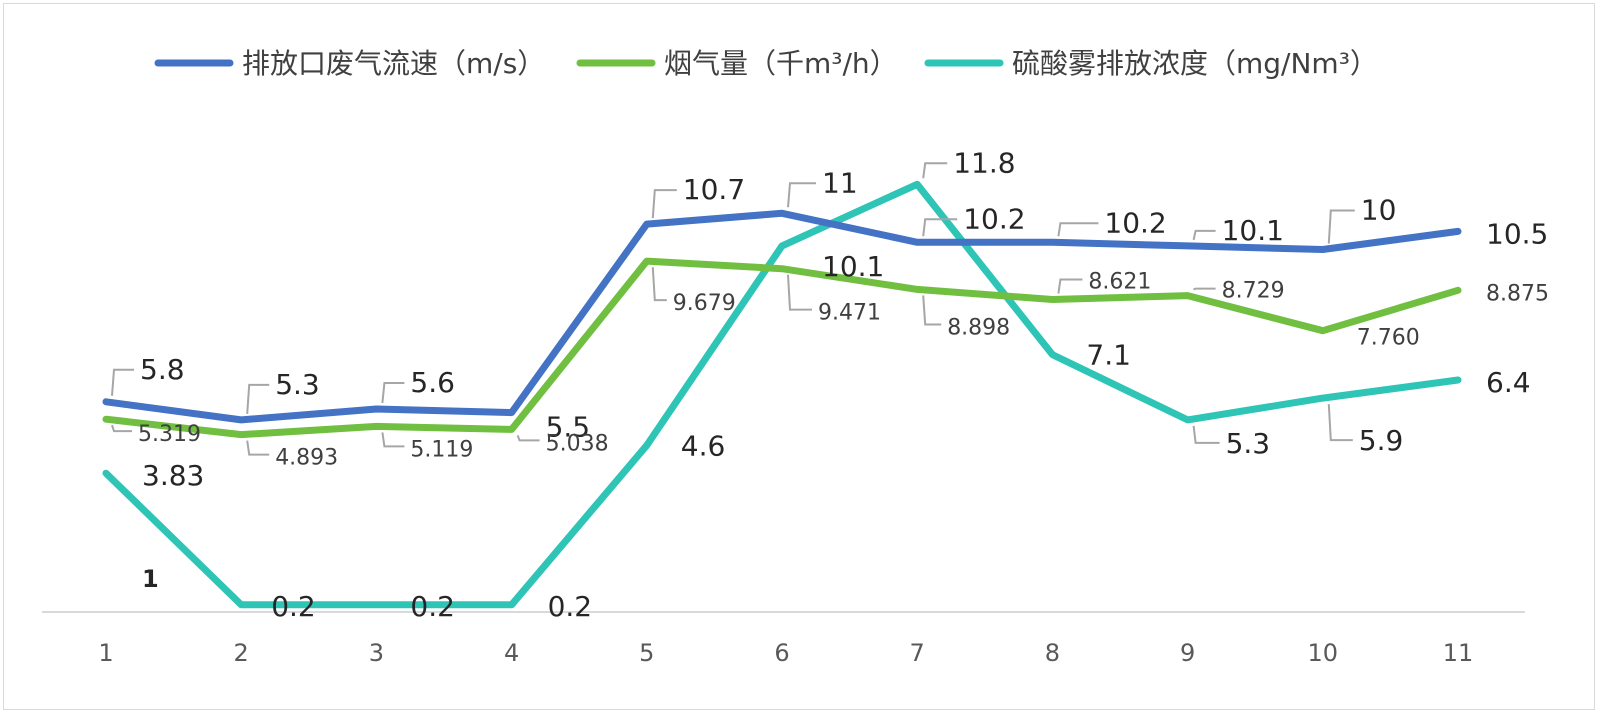  What do you see at coordinates (853, 266) in the screenshot?
I see `data-label-s2-p6: 10.1` at bounding box center [853, 266].